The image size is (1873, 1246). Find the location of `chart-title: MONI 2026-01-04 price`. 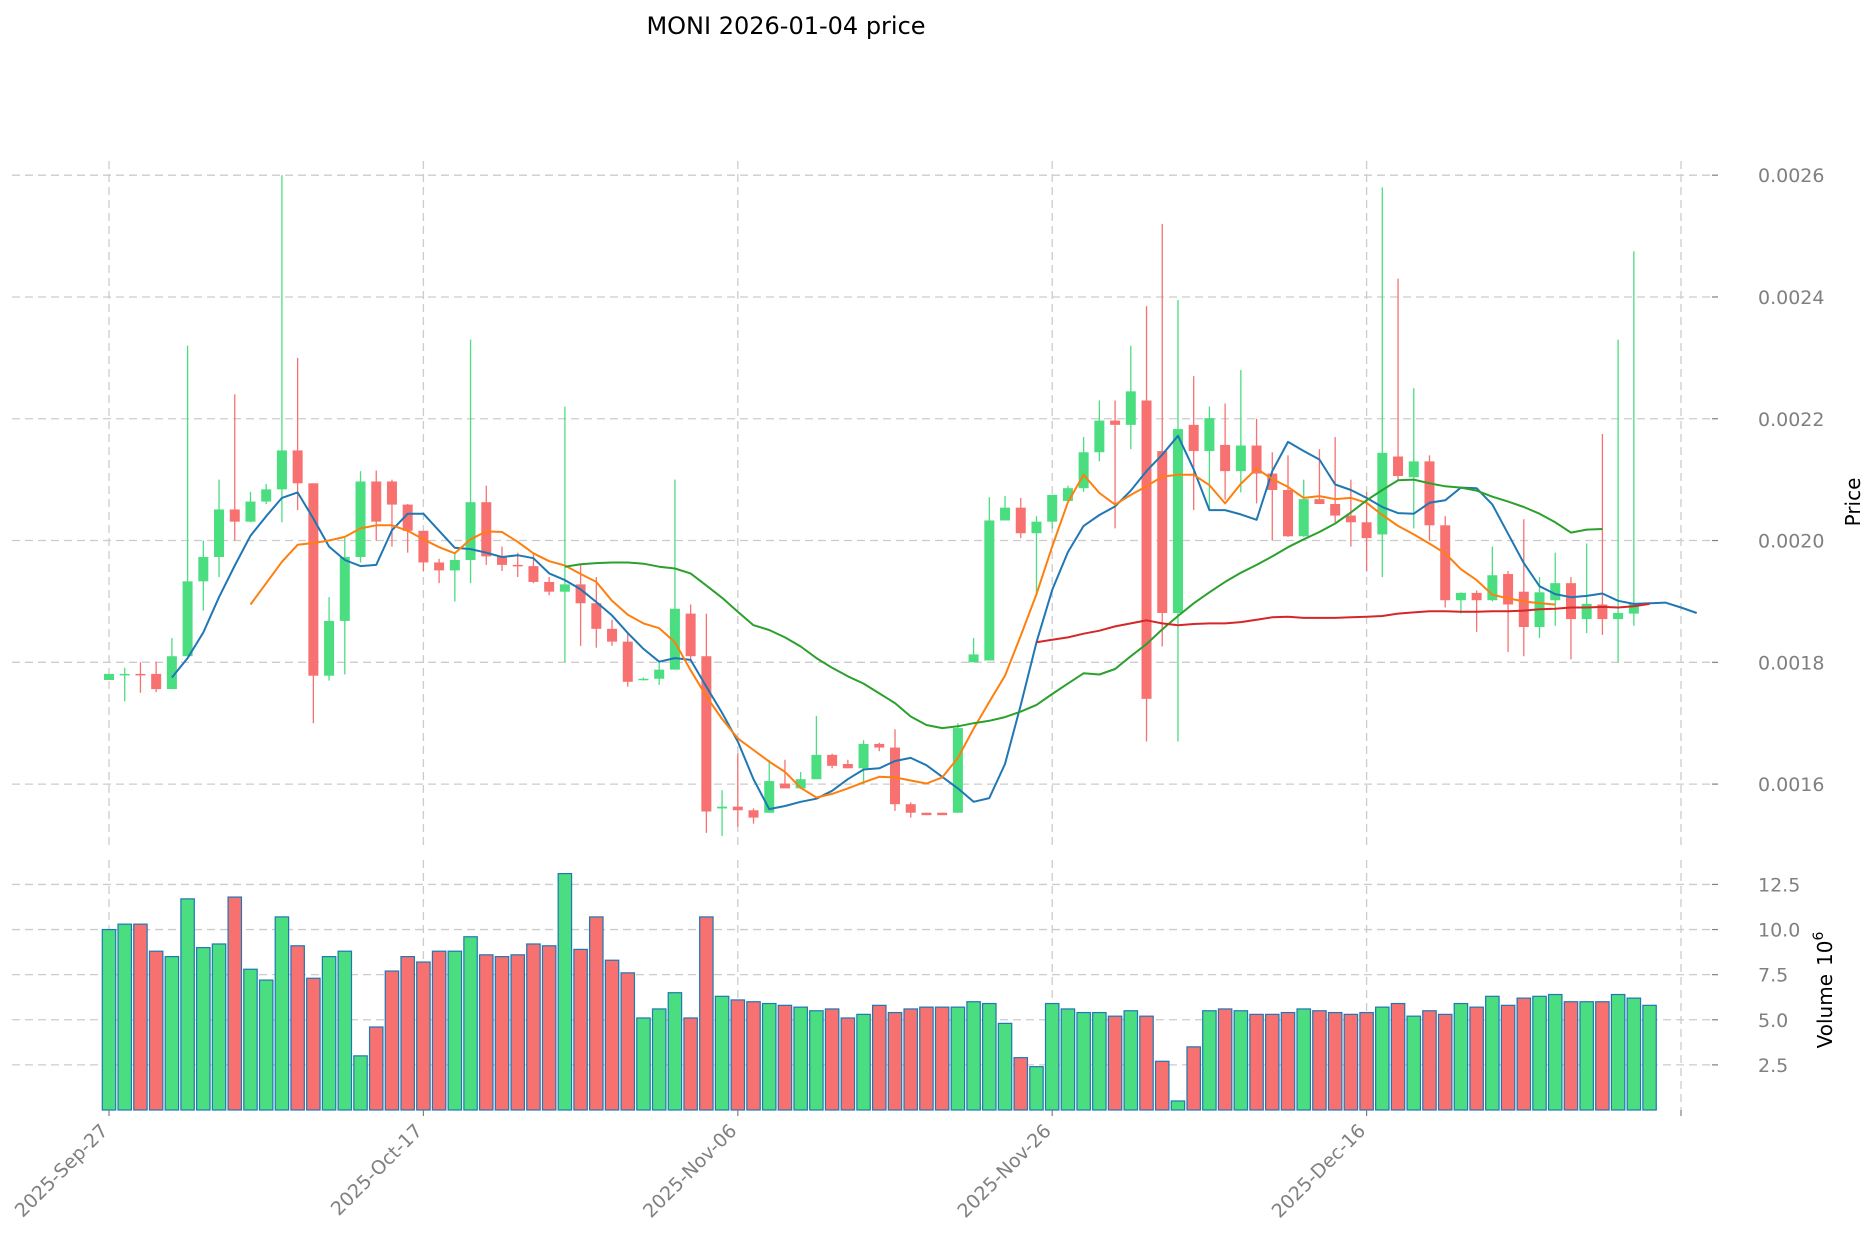

chart-title: MONI 2026-01-04 price is located at coordinates (785, 26).